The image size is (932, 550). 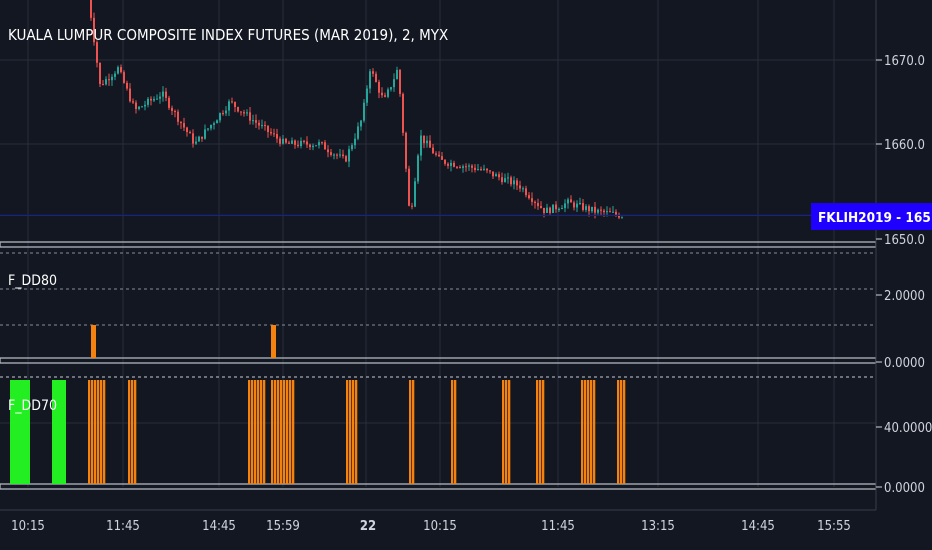 What do you see at coordinates (904, 275) in the screenshot?
I see `price-axis-bg` at bounding box center [904, 275].